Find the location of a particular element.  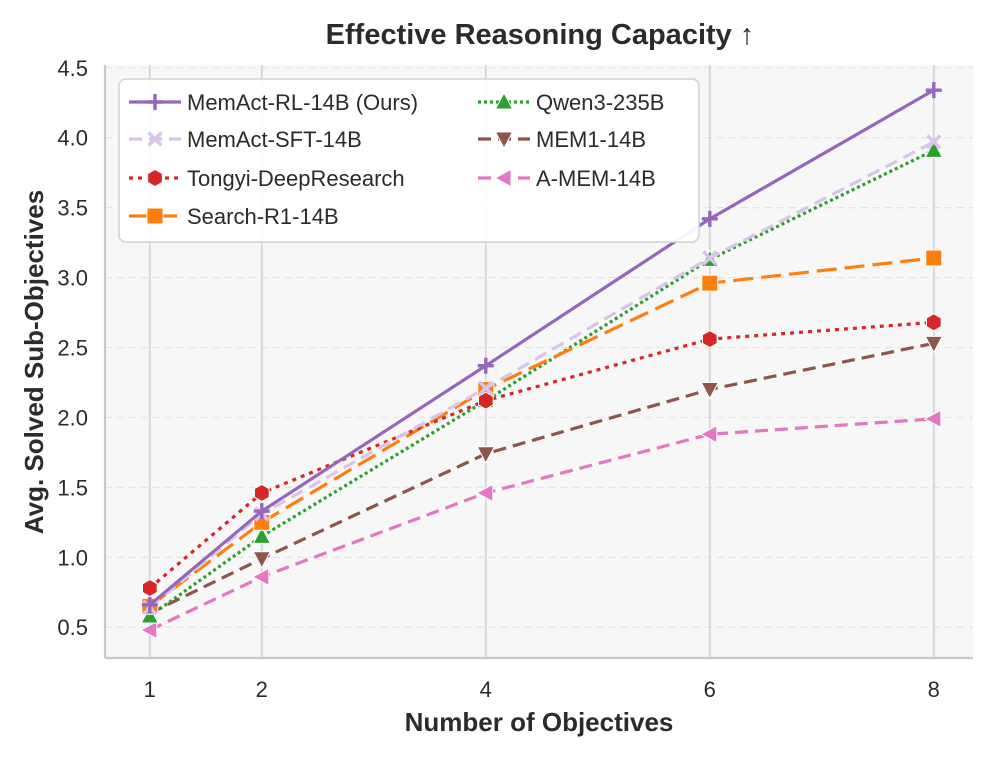

y-tick-labels: 0.5 1.0 1.5 2.0 2.5 3.0 3.5 4.0 4.5 is located at coordinates (72, 348).